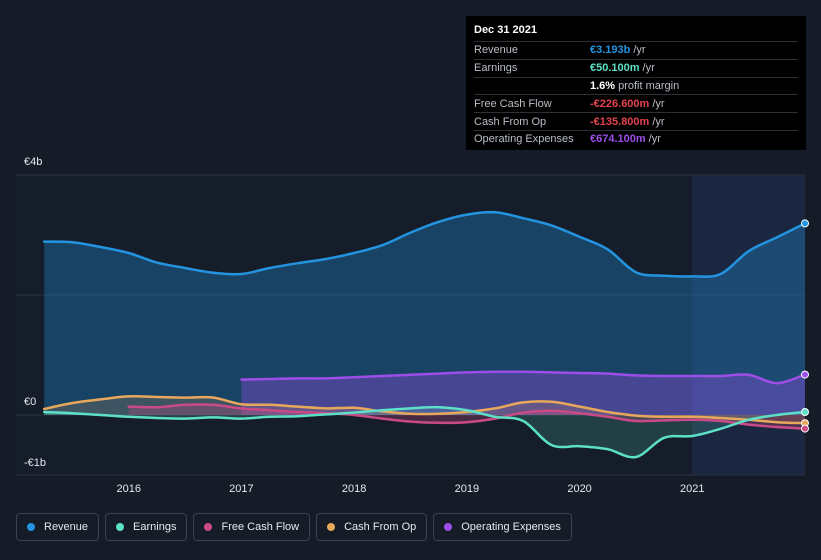 Image resolution: width=821 pixels, height=560 pixels. I want to click on legend-item-operating-expenses: Operating Expenses, so click(502, 527).